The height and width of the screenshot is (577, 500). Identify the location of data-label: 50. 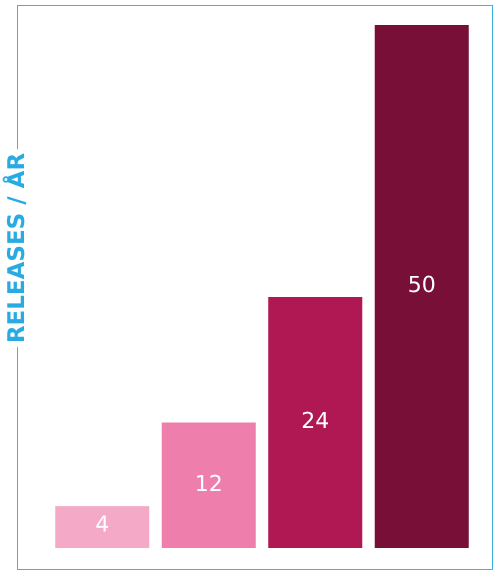
(422, 285).